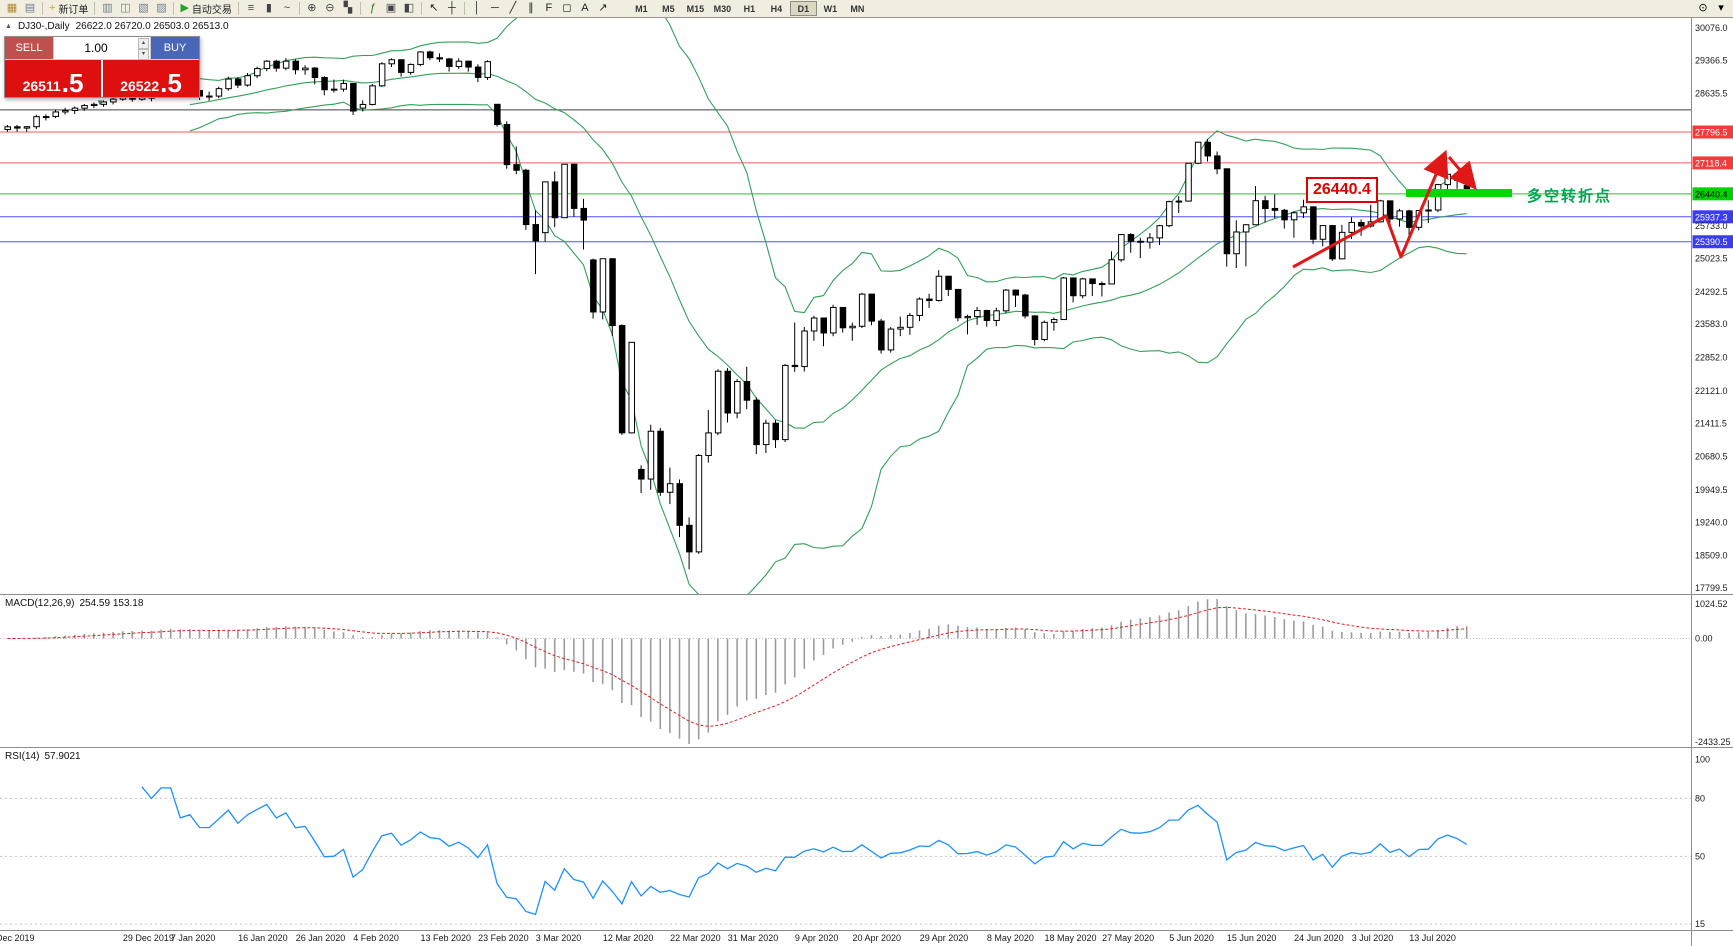  What do you see at coordinates (803, 8) in the screenshot?
I see `timeframe-d1: D1` at bounding box center [803, 8].